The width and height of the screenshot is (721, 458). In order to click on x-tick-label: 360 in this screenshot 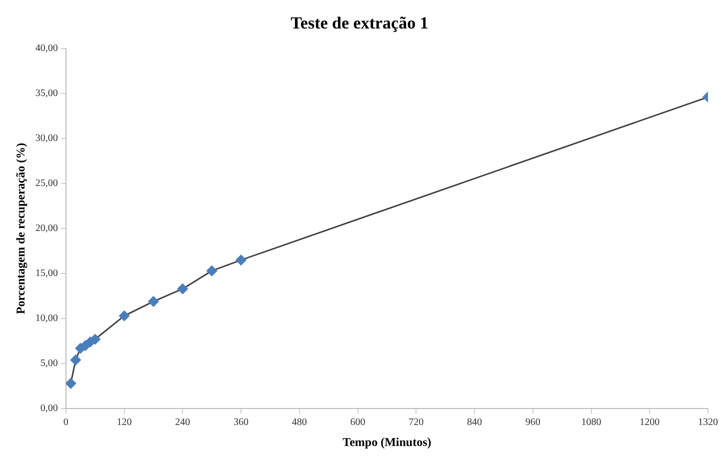, I will do `click(241, 422)`.